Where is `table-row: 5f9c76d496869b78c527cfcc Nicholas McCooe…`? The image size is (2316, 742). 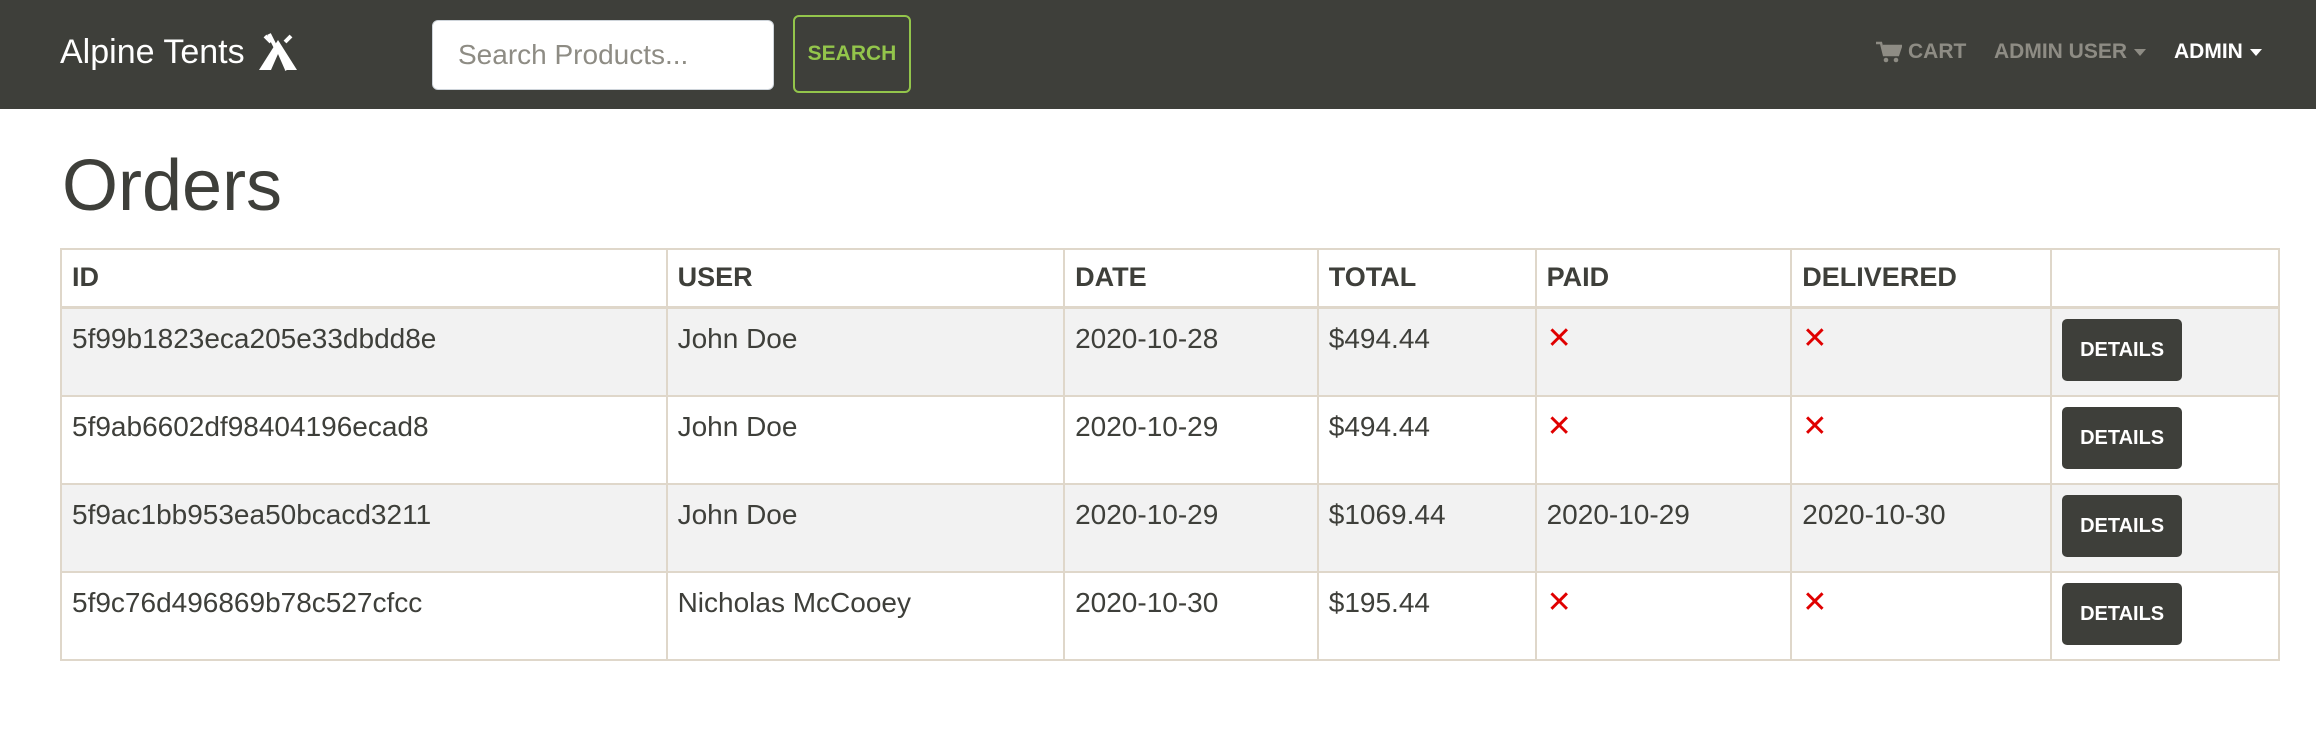
table-row: 5f9c76d496869b78c527cfcc Nicholas McCooe… is located at coordinates (1170, 615).